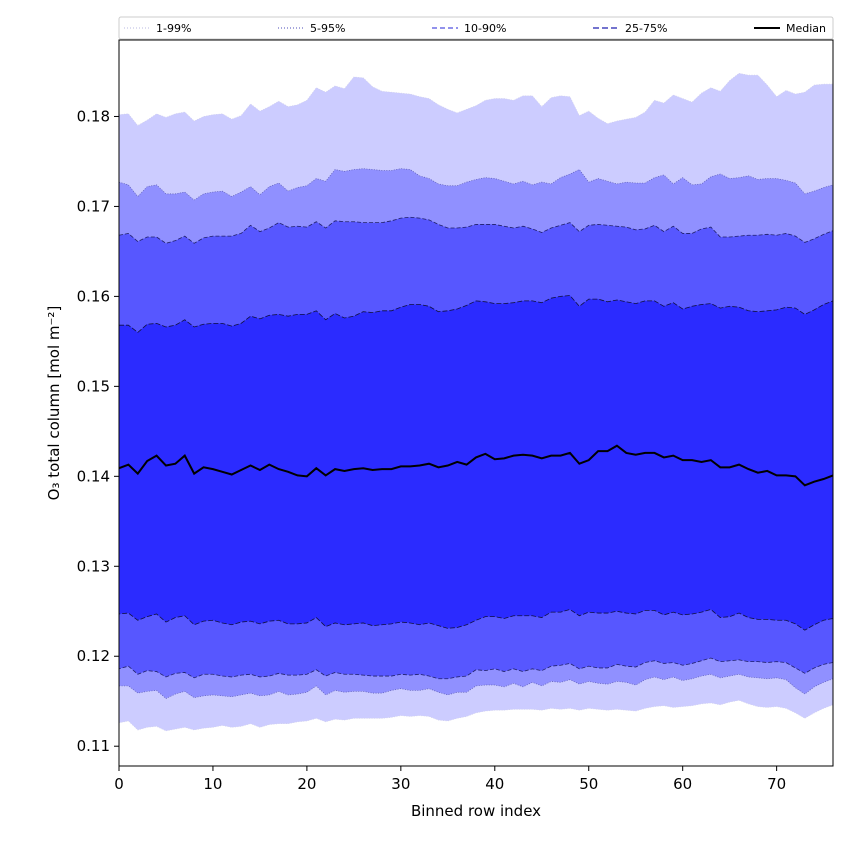  Describe the element at coordinates (475, 99) in the screenshot. I see `band-1-99-upper-edge` at that location.